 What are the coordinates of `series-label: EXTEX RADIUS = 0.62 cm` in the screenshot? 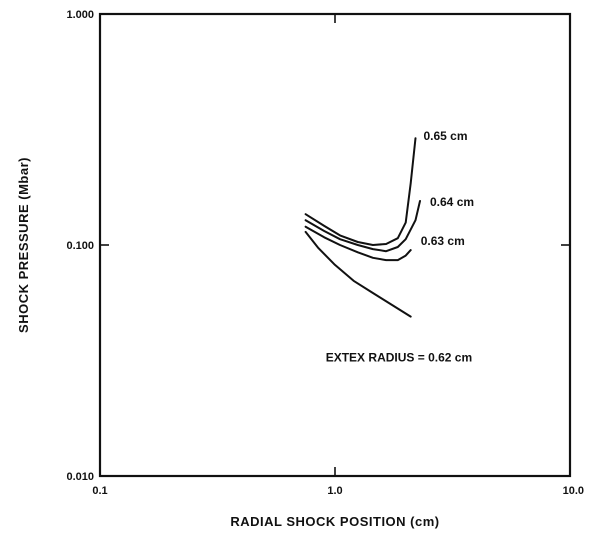 It's located at (399, 358).